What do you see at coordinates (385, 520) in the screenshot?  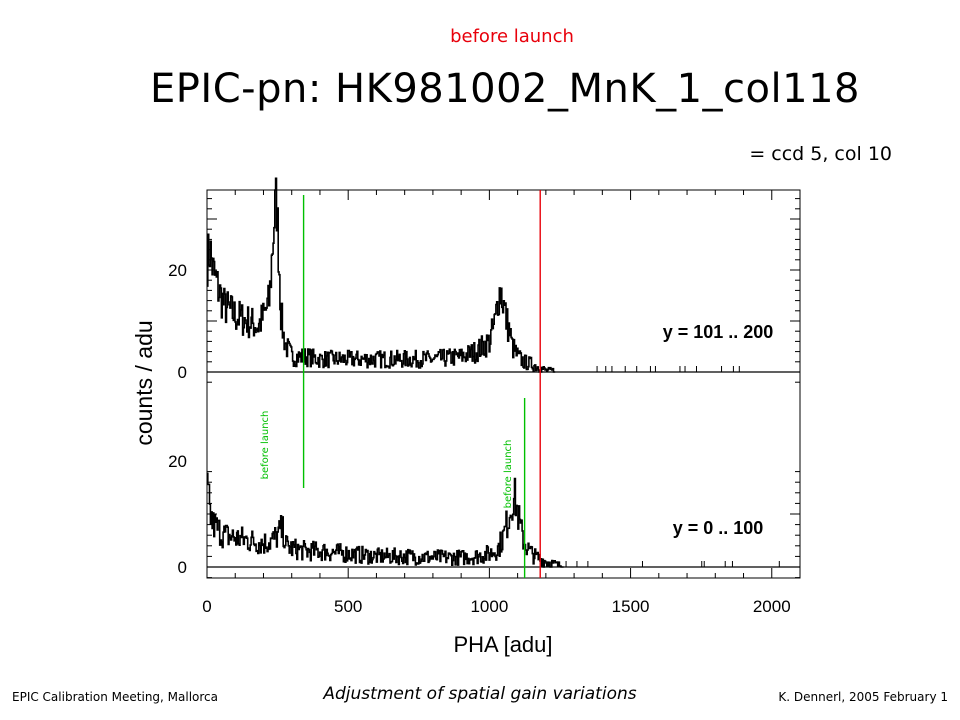 I see `bottom-spectrum-line` at bounding box center [385, 520].